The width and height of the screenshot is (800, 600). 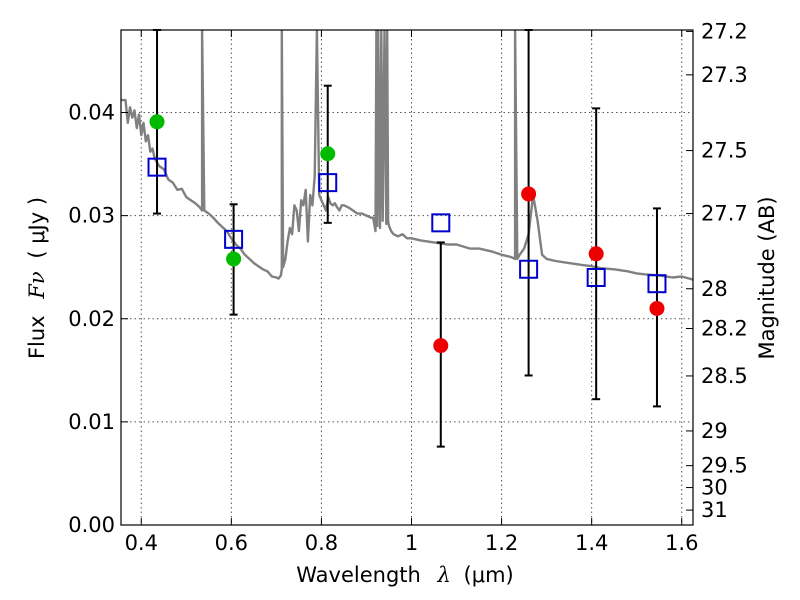 What do you see at coordinates (767, 277) in the screenshot?
I see `magnitude-axis-label: Magnitude (AB)` at bounding box center [767, 277].